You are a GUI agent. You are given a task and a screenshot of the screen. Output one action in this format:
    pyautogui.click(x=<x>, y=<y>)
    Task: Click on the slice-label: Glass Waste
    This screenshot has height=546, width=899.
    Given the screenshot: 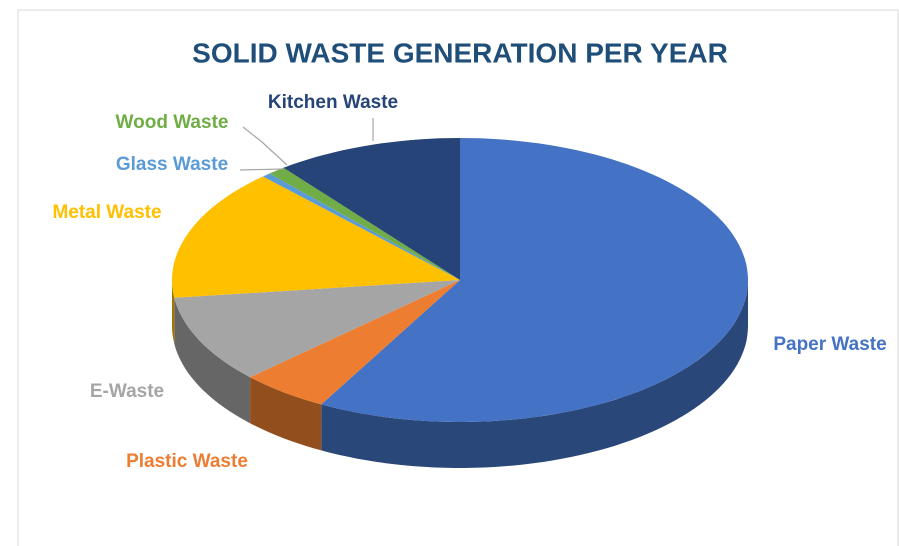 What is the action you would take?
    pyautogui.click(x=172, y=164)
    